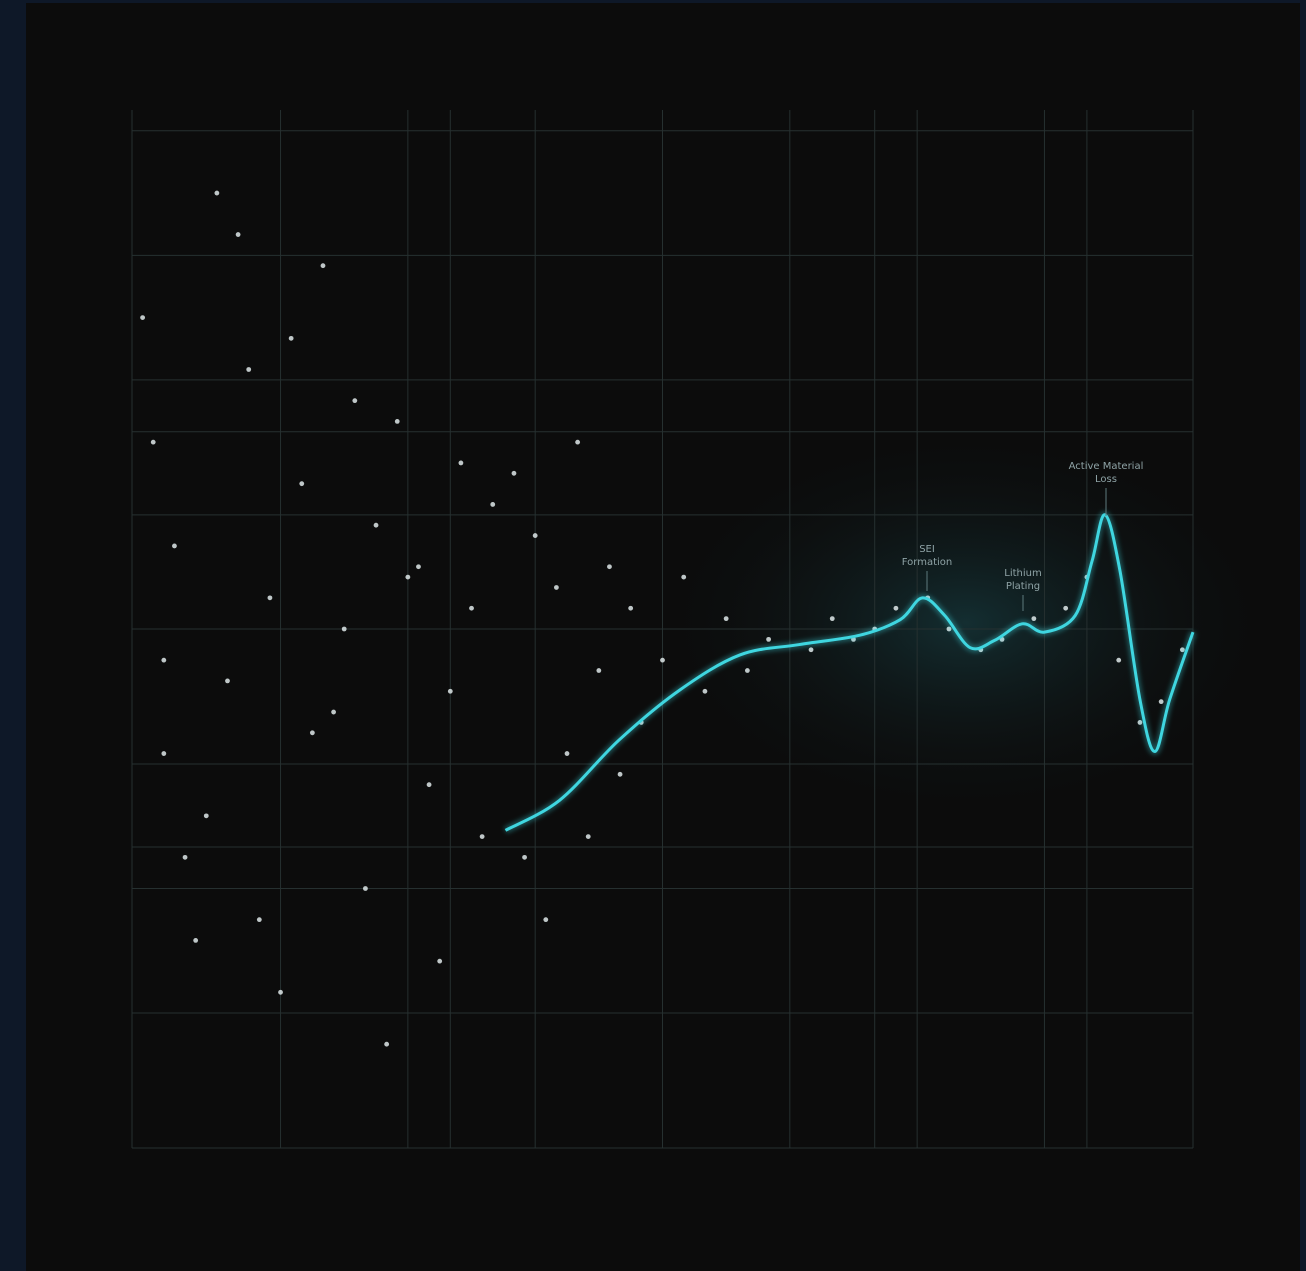 Image resolution: width=1306 pixels, height=1271 pixels. What do you see at coordinates (927, 556) in the screenshot?
I see `annotation: SEI Formation` at bounding box center [927, 556].